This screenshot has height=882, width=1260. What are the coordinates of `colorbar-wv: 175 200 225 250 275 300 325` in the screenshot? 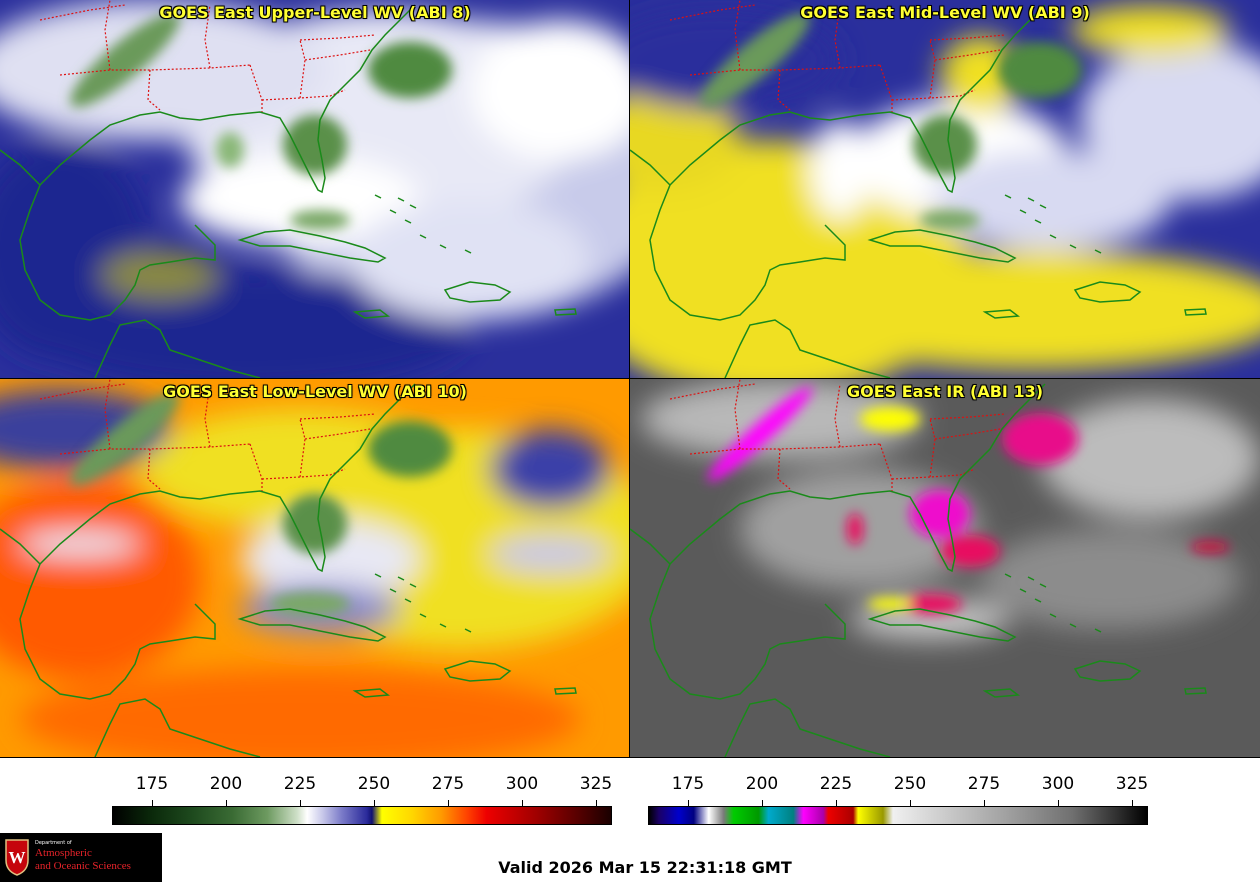 It's located at (362, 800).